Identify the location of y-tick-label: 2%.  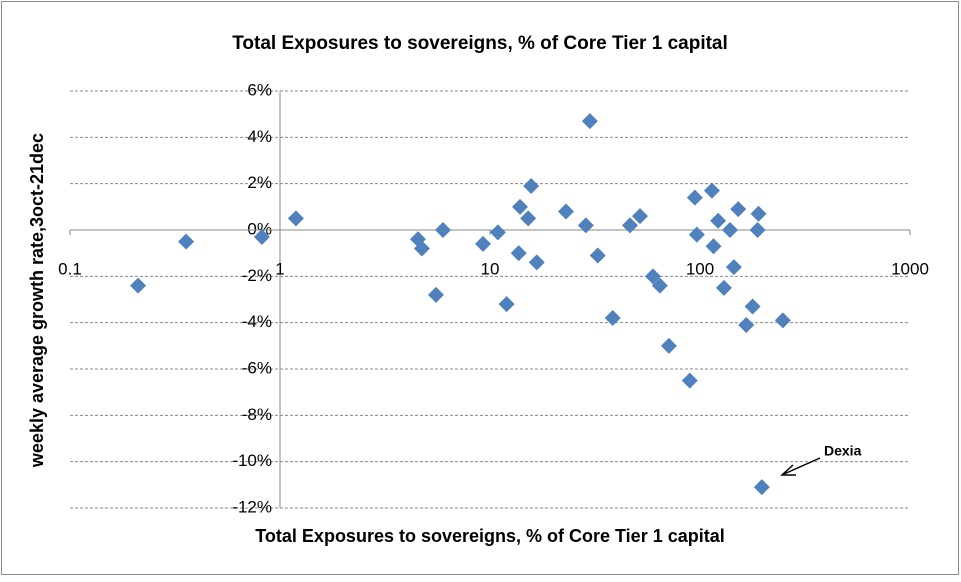
(259, 182).